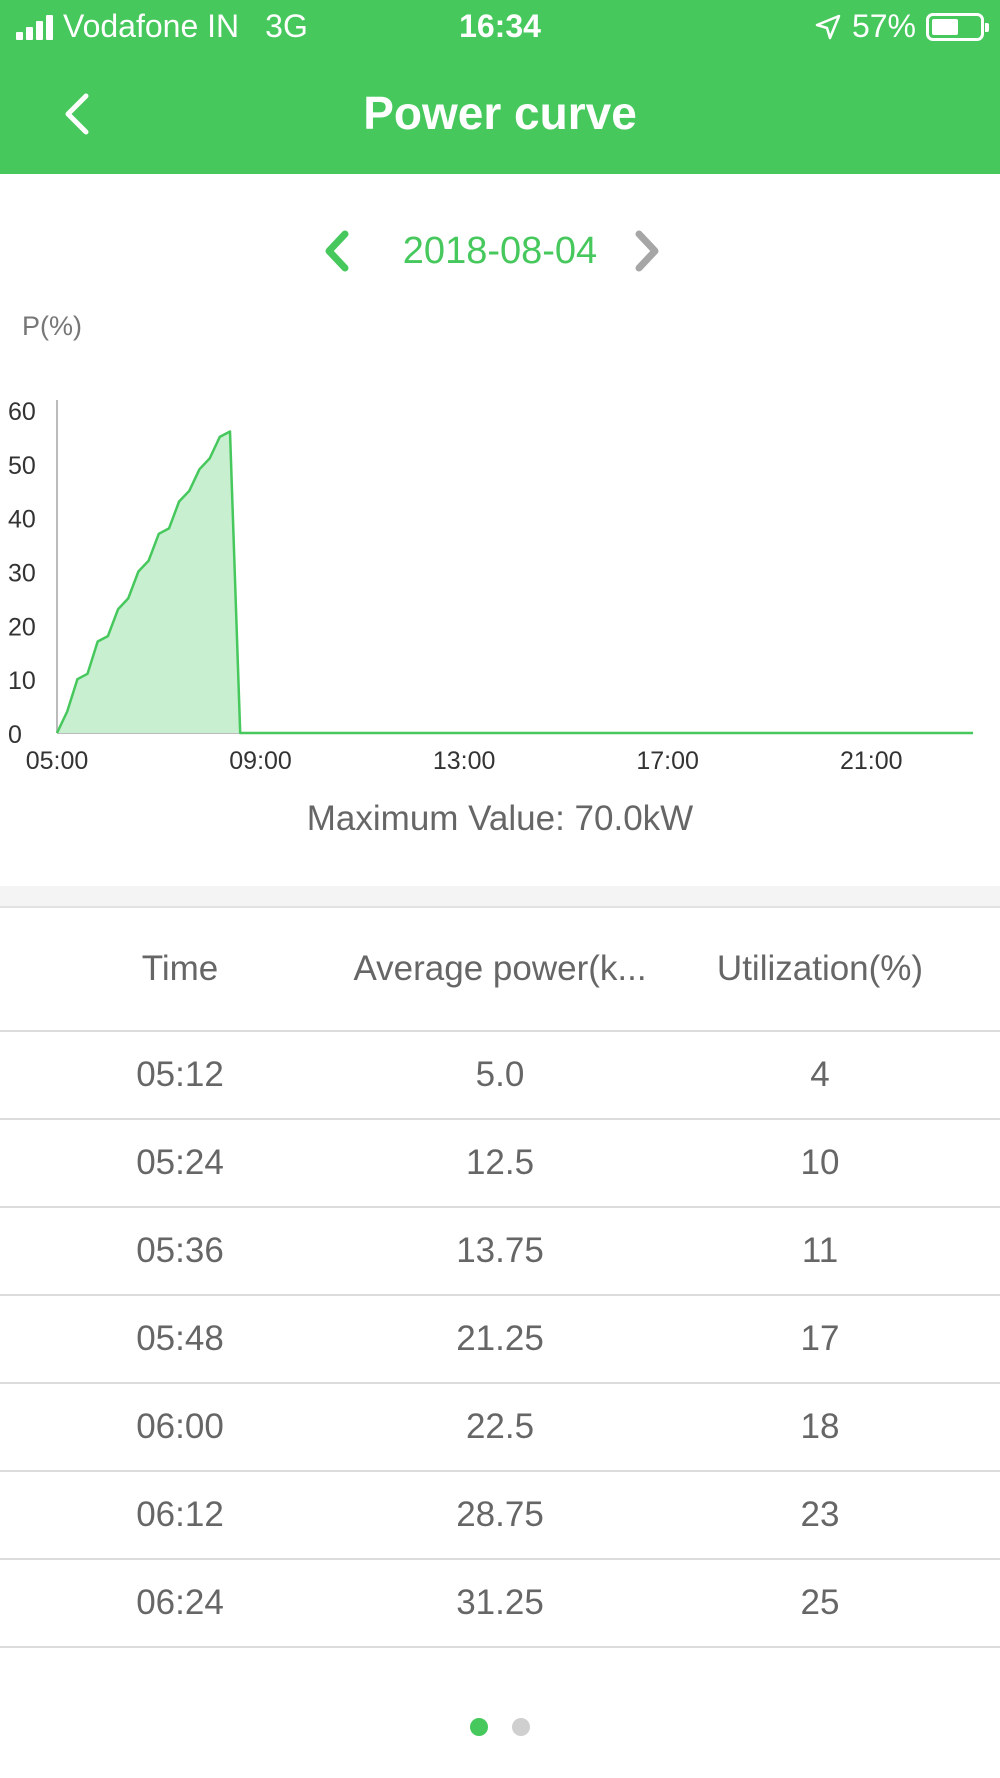 Image resolution: width=1000 pixels, height=1778 pixels. Describe the element at coordinates (180, 1426) in the screenshot. I see `cell-time: 06:00` at that location.